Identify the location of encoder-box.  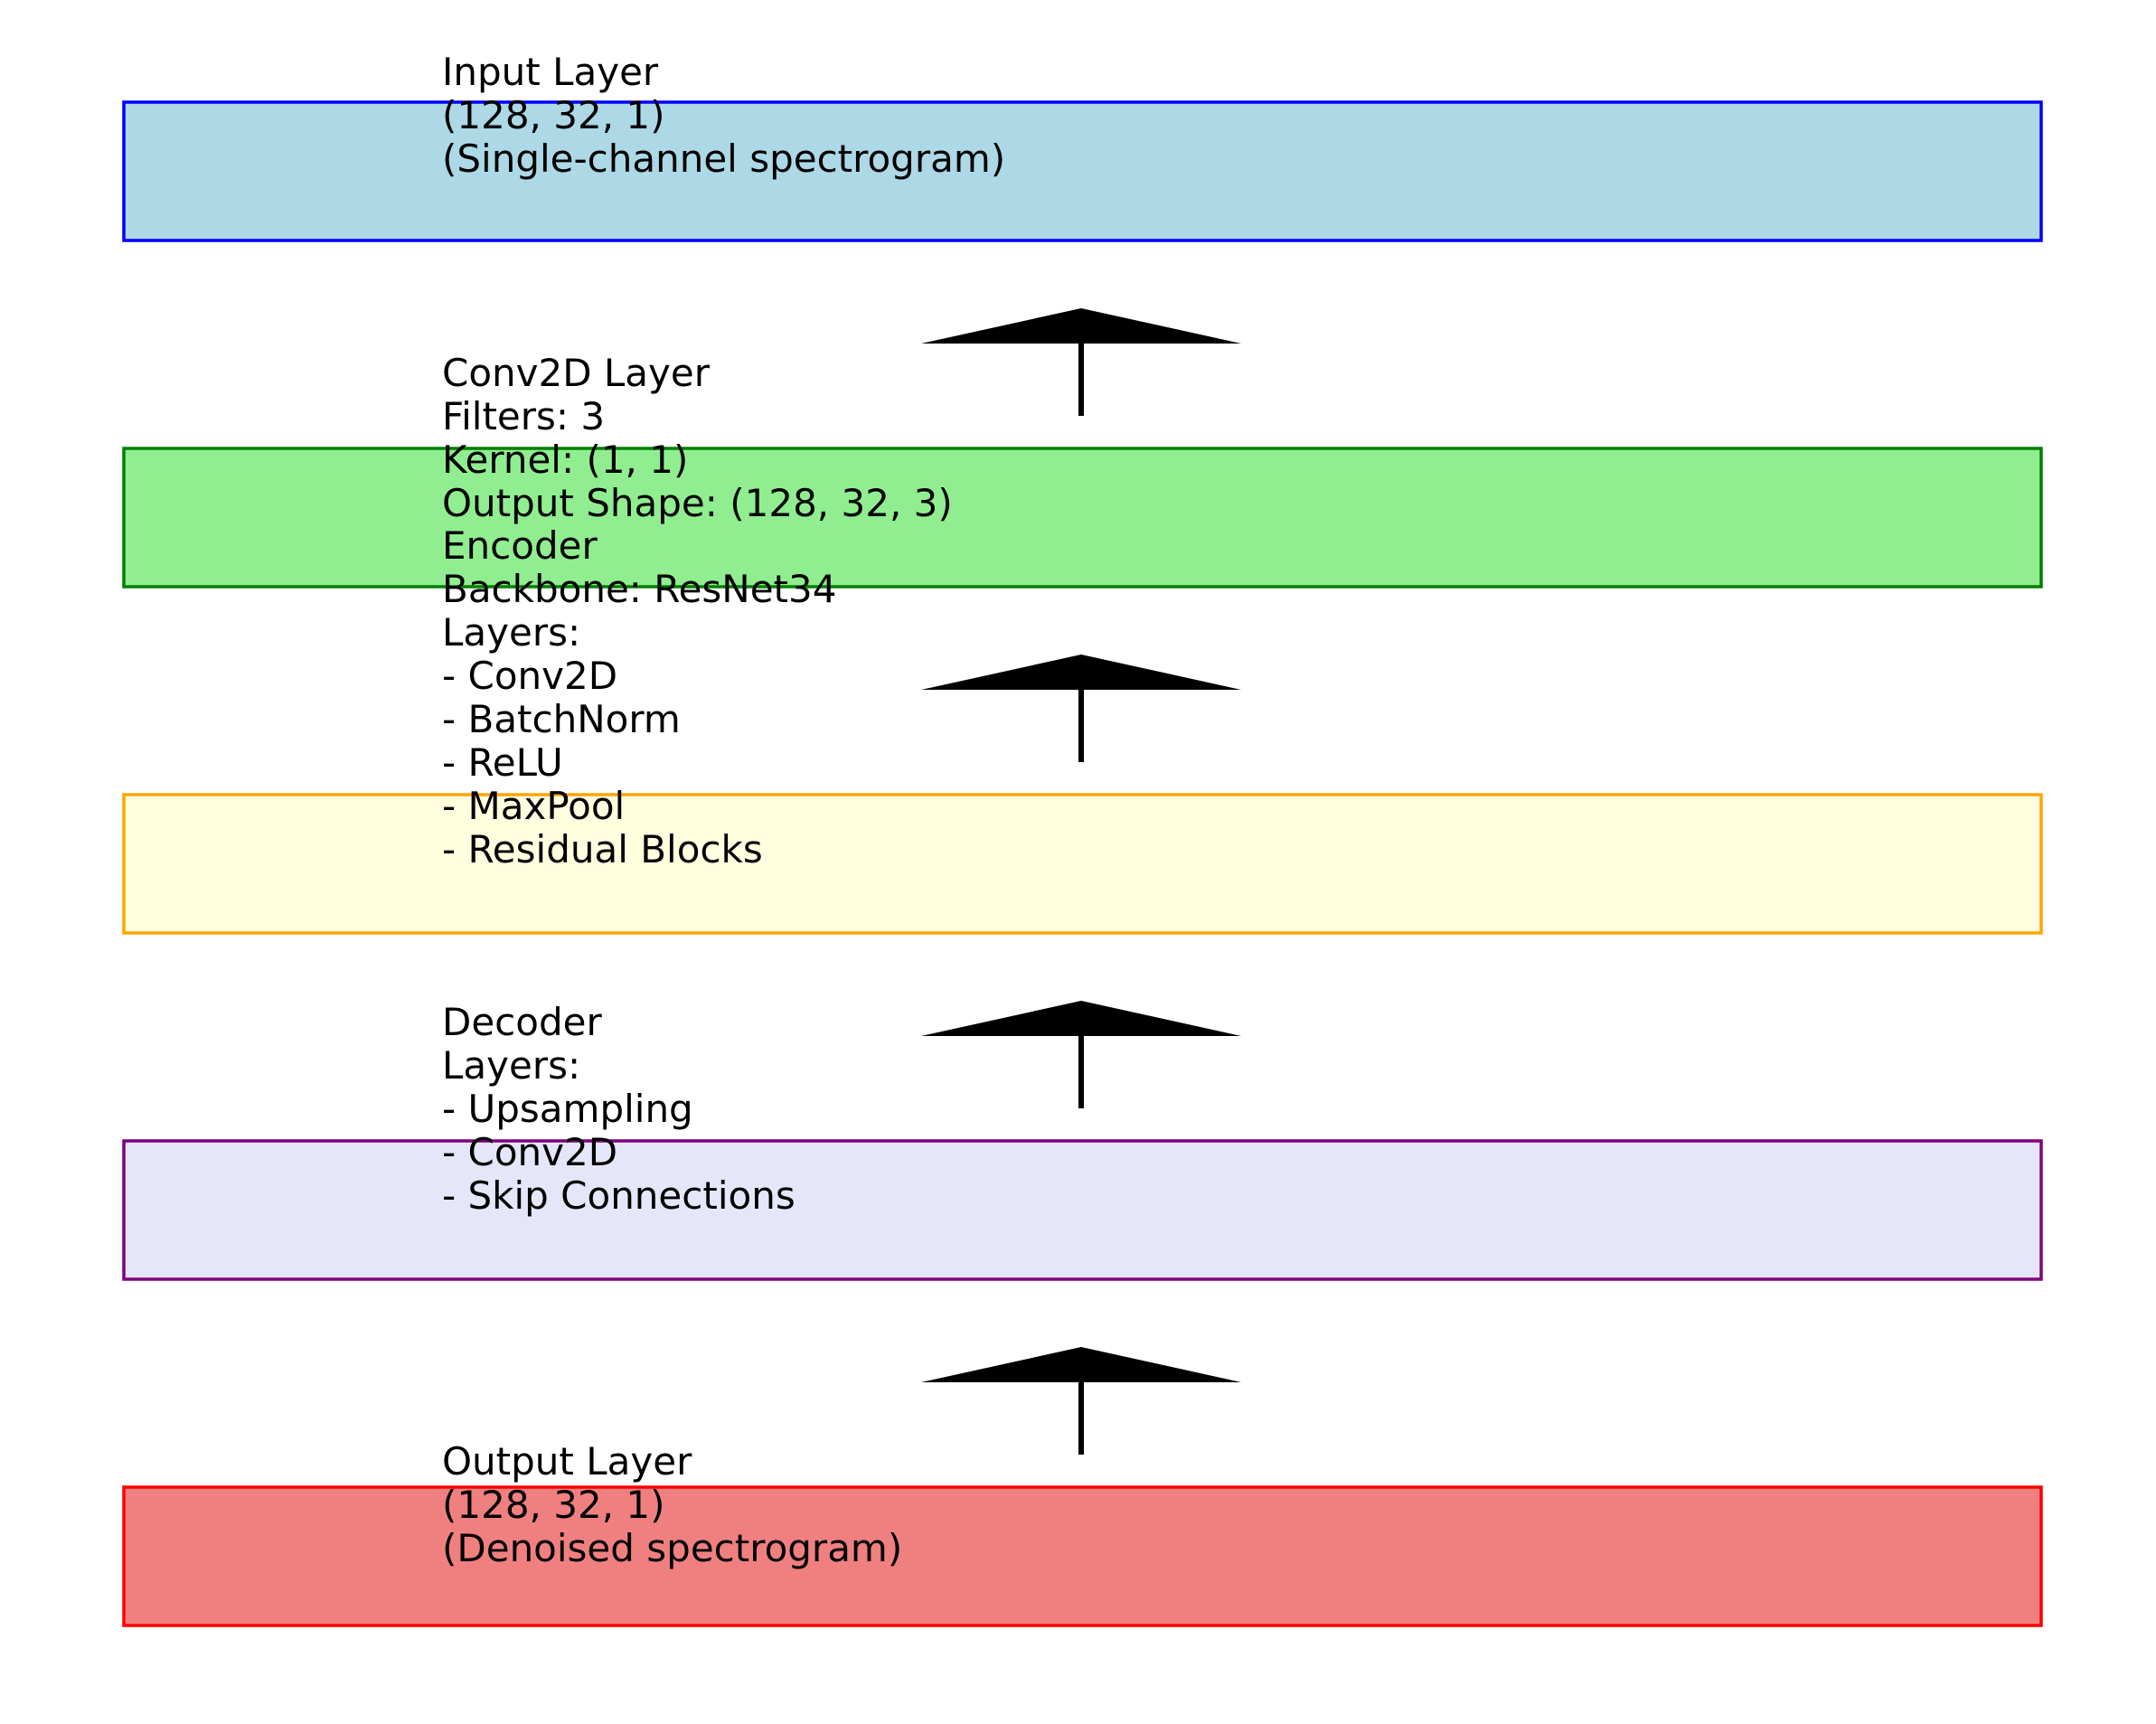
(1082, 864).